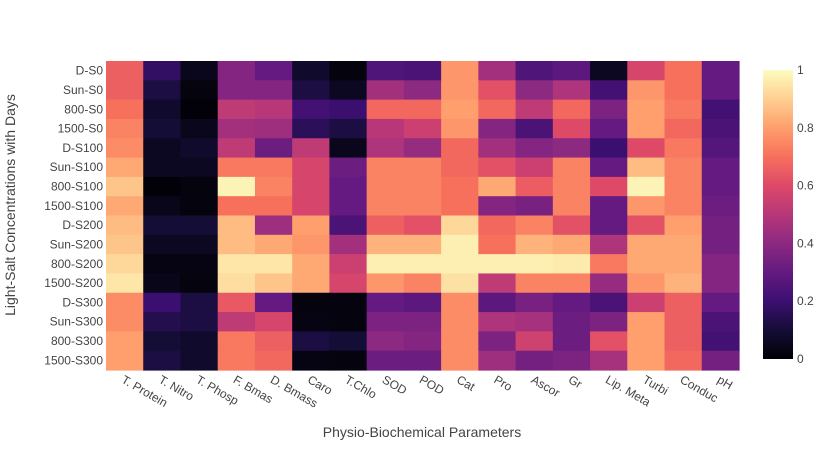 The image size is (834, 455). I want to click on y-tick-label: D-S0, so click(90, 71).